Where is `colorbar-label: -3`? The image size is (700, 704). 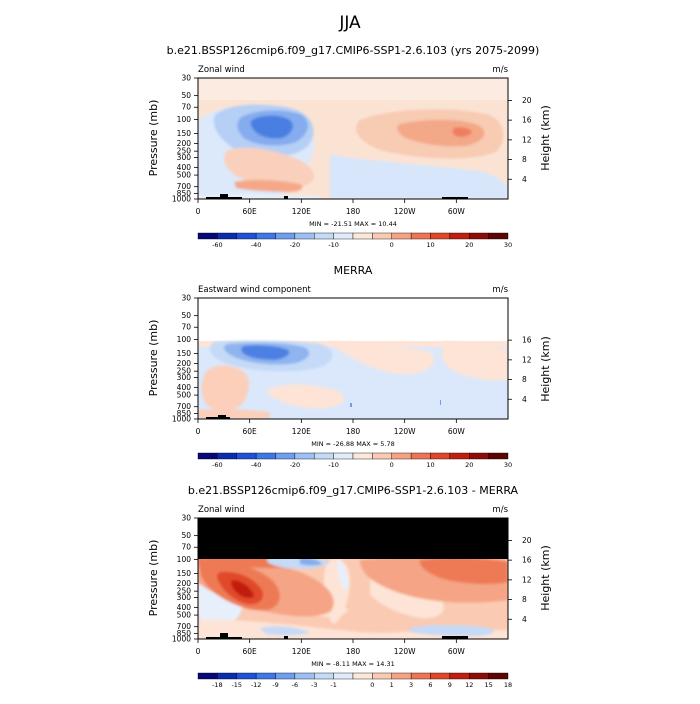
colorbar-label: -3 is located at coordinates (314, 685).